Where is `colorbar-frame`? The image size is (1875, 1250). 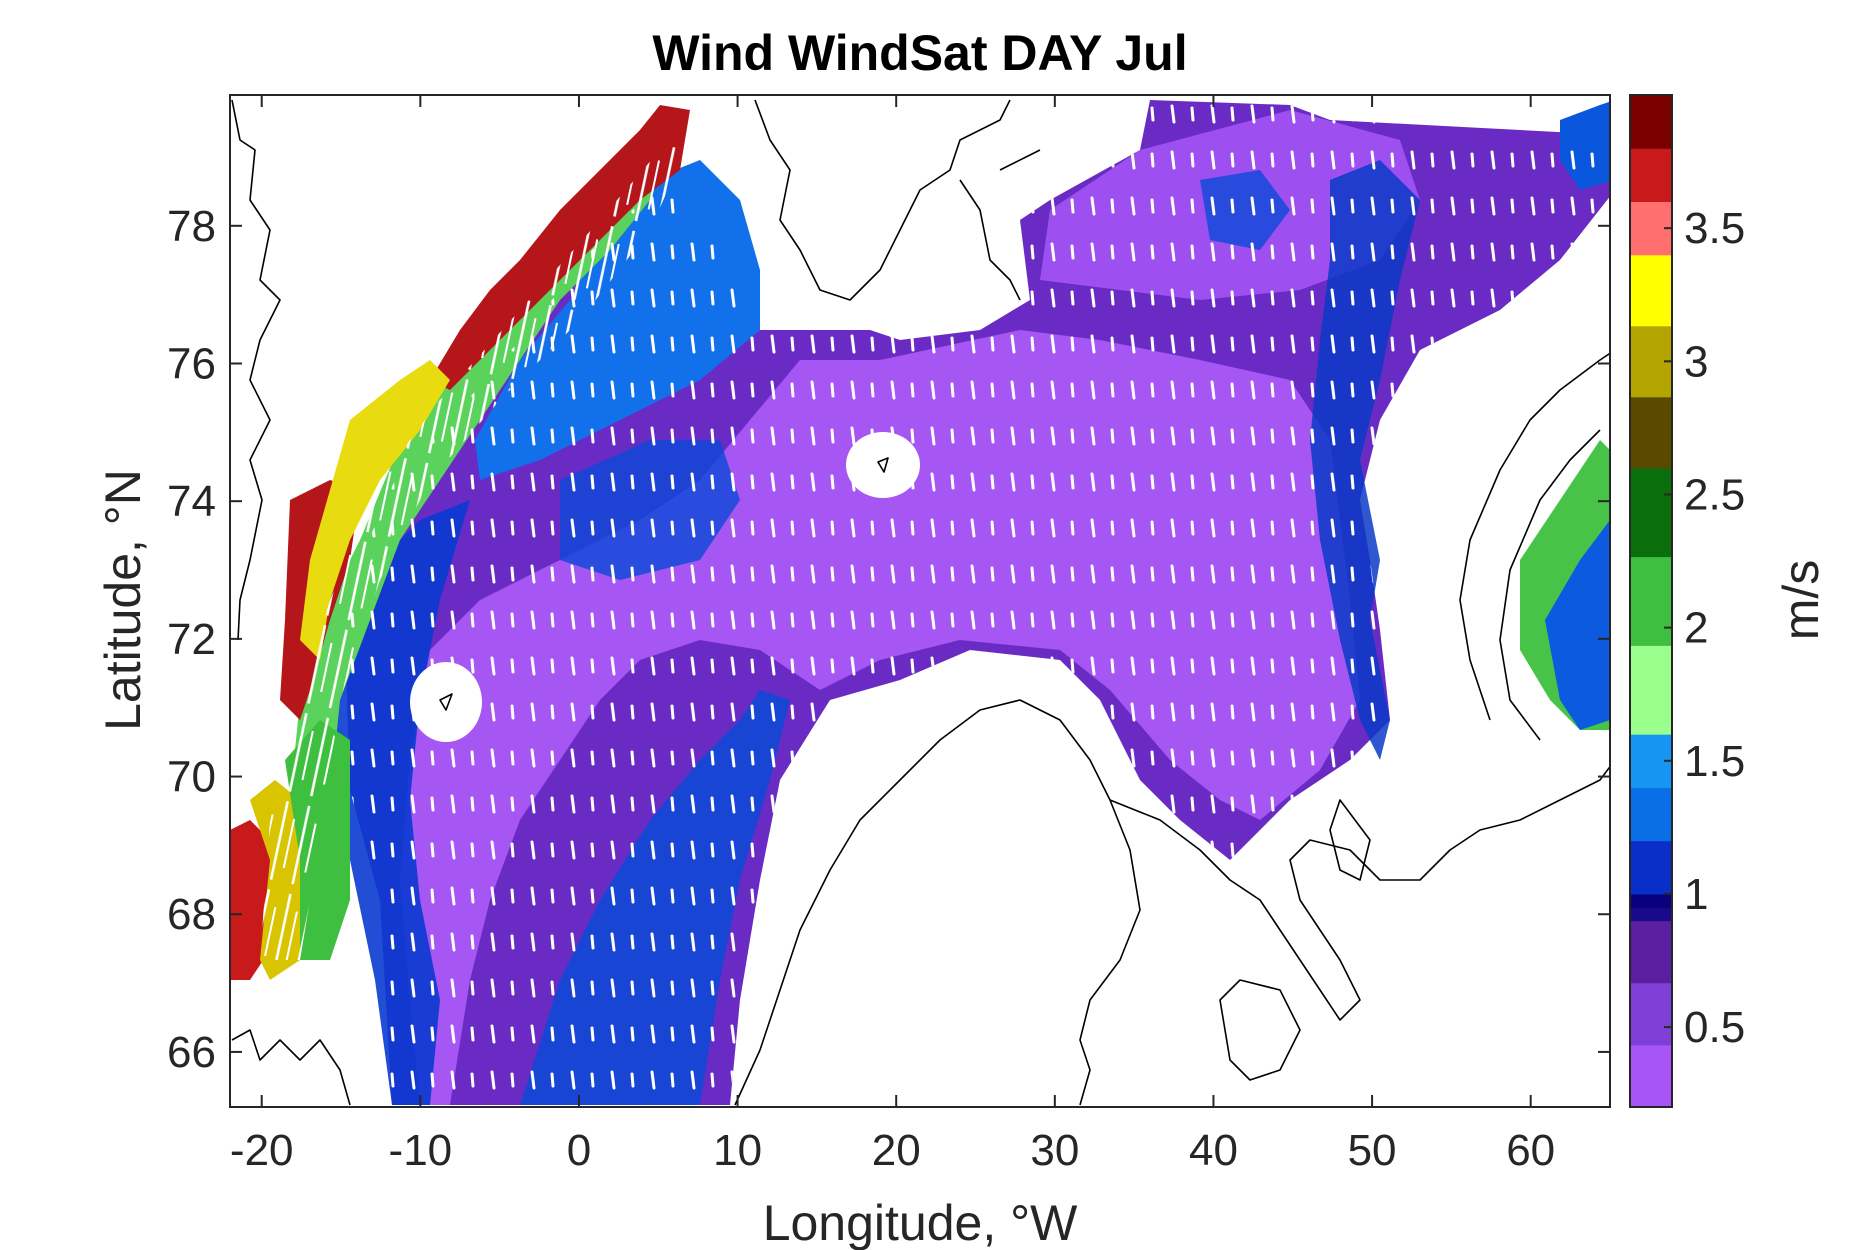
colorbar-frame is located at coordinates (1651, 601).